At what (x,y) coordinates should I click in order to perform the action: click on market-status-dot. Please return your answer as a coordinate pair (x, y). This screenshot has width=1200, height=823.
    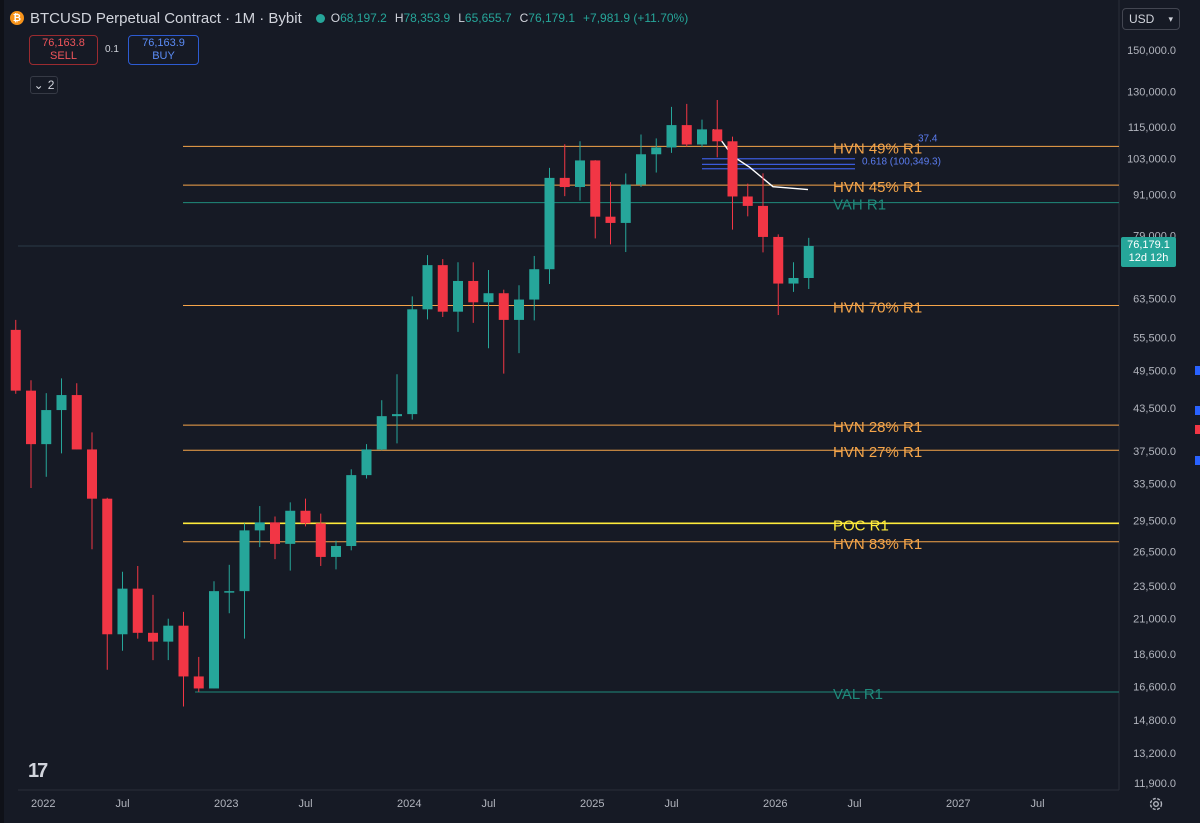
    Looking at the image, I should click on (320, 18).